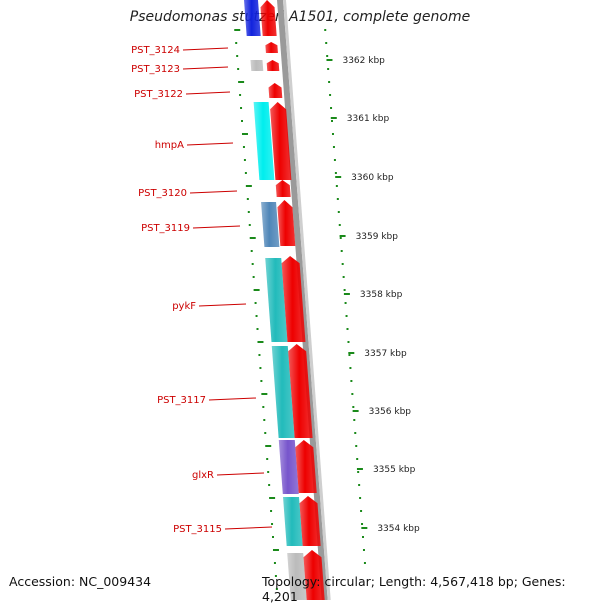  What do you see at coordinates (385, 354) in the screenshot?
I see `kbp-label: 3357 kbp` at bounding box center [385, 354].